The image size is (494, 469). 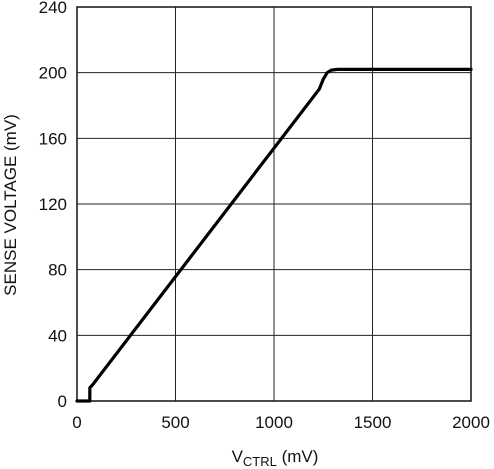 What do you see at coordinates (57, 270) in the screenshot?
I see `y-tick-label: 80` at bounding box center [57, 270].